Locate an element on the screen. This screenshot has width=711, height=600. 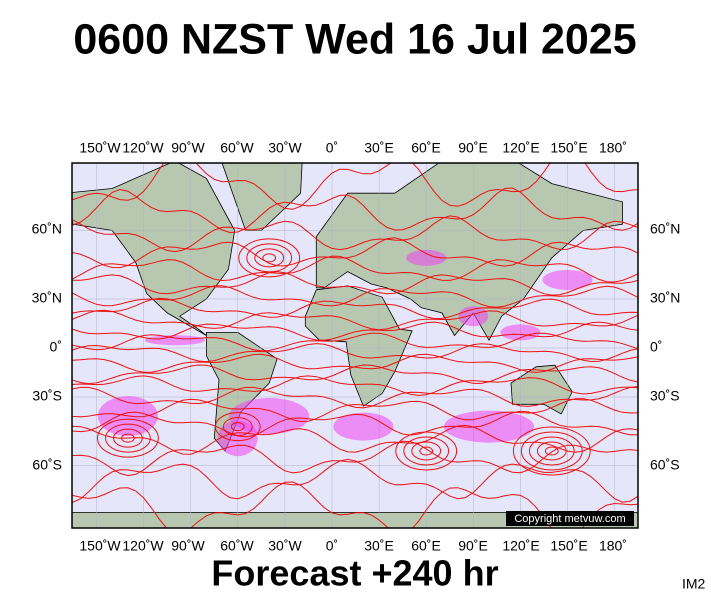
copyright-box is located at coordinates (570, 518).